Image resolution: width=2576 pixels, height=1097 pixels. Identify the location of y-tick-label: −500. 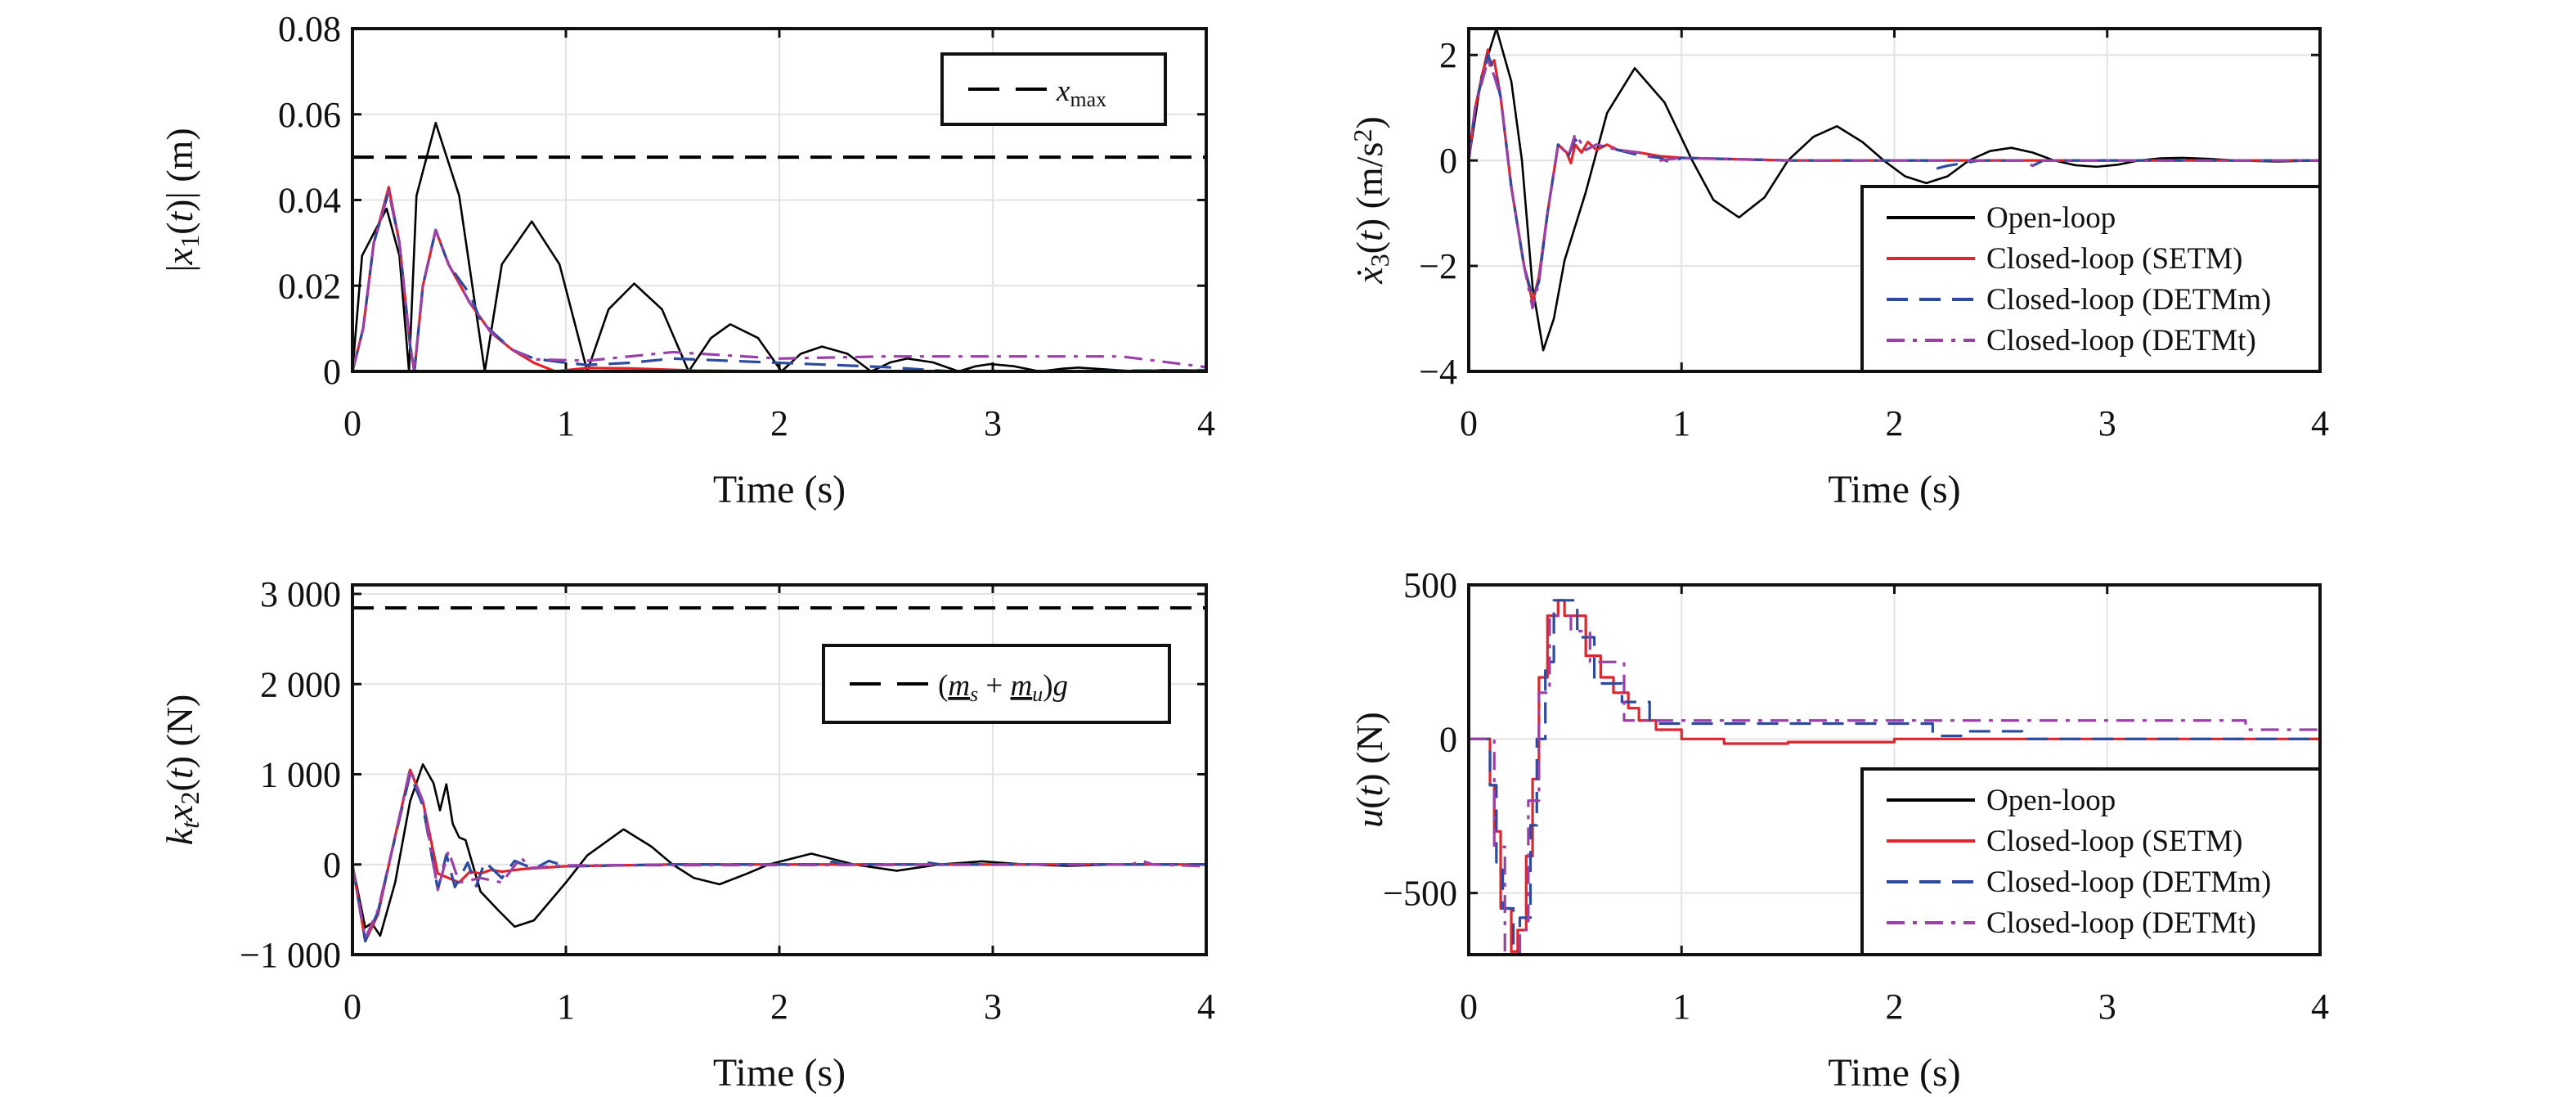
(1420, 894).